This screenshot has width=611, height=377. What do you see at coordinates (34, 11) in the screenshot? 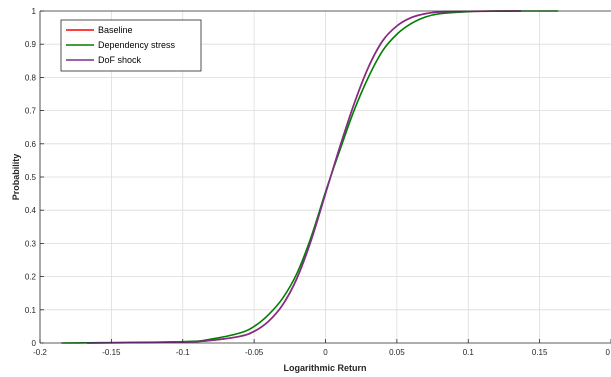
I see `y-tick-label: 1` at bounding box center [34, 11].